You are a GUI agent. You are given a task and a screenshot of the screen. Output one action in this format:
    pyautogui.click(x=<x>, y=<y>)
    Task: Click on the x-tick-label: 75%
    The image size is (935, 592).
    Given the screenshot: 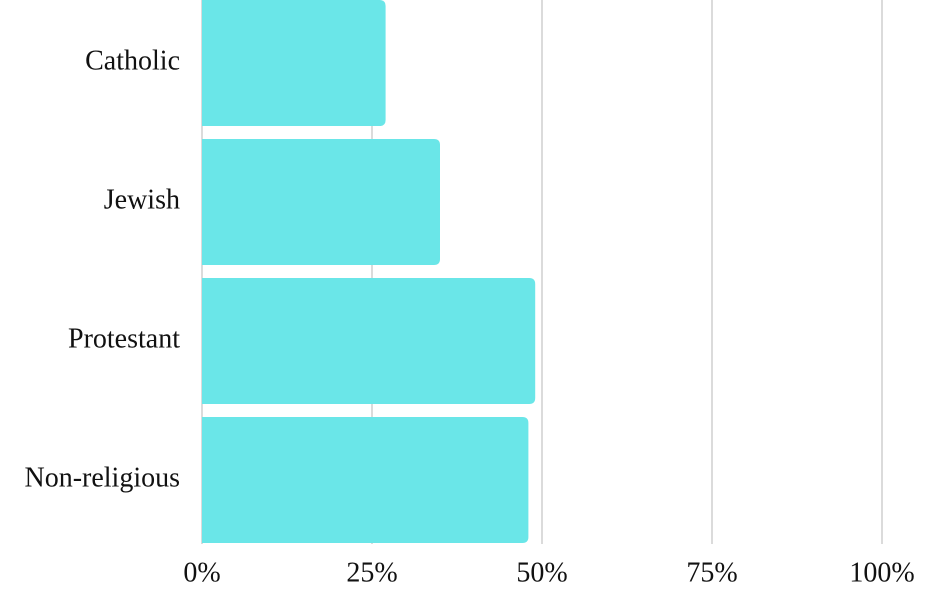 What is the action you would take?
    pyautogui.click(x=711, y=572)
    